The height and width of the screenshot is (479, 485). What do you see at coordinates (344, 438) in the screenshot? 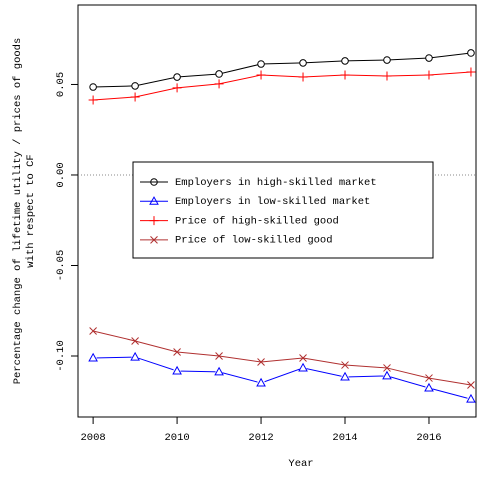
I see `x-tick-label: 2014` at bounding box center [344, 438].